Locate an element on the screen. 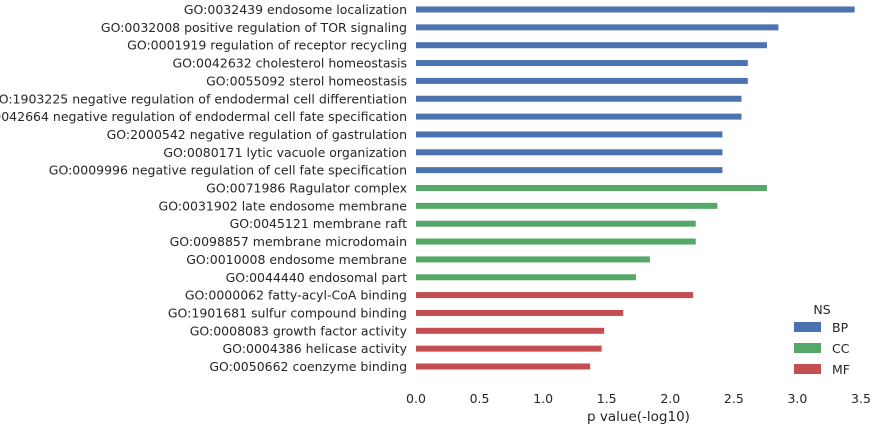  x-tick-label: 1.0 is located at coordinates (543, 398).